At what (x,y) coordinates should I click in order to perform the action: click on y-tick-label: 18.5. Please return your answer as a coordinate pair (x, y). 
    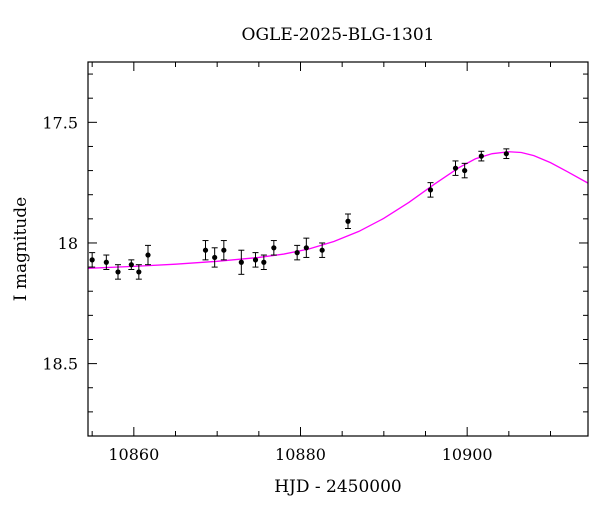
    Looking at the image, I should click on (60, 364).